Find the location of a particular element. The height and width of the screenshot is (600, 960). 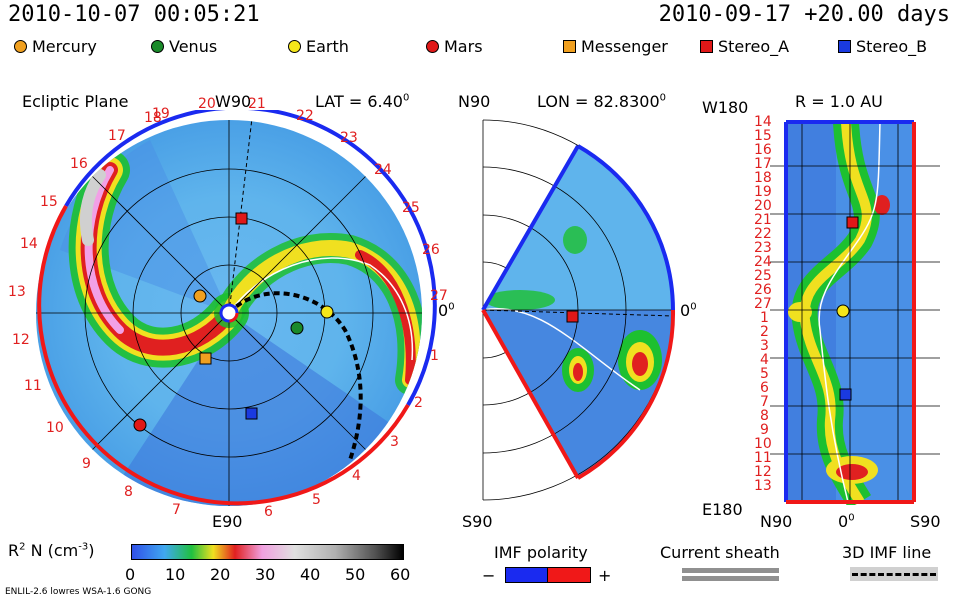

colorbar-label: R2 N (cm-3) is located at coordinates (51, 550).